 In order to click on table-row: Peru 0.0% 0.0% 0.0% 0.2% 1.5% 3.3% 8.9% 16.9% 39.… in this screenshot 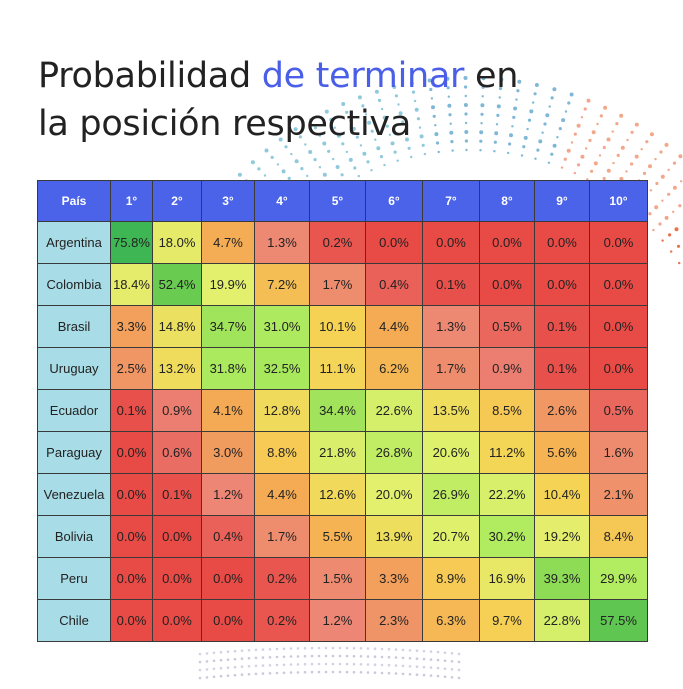, I will do `click(342, 578)`.